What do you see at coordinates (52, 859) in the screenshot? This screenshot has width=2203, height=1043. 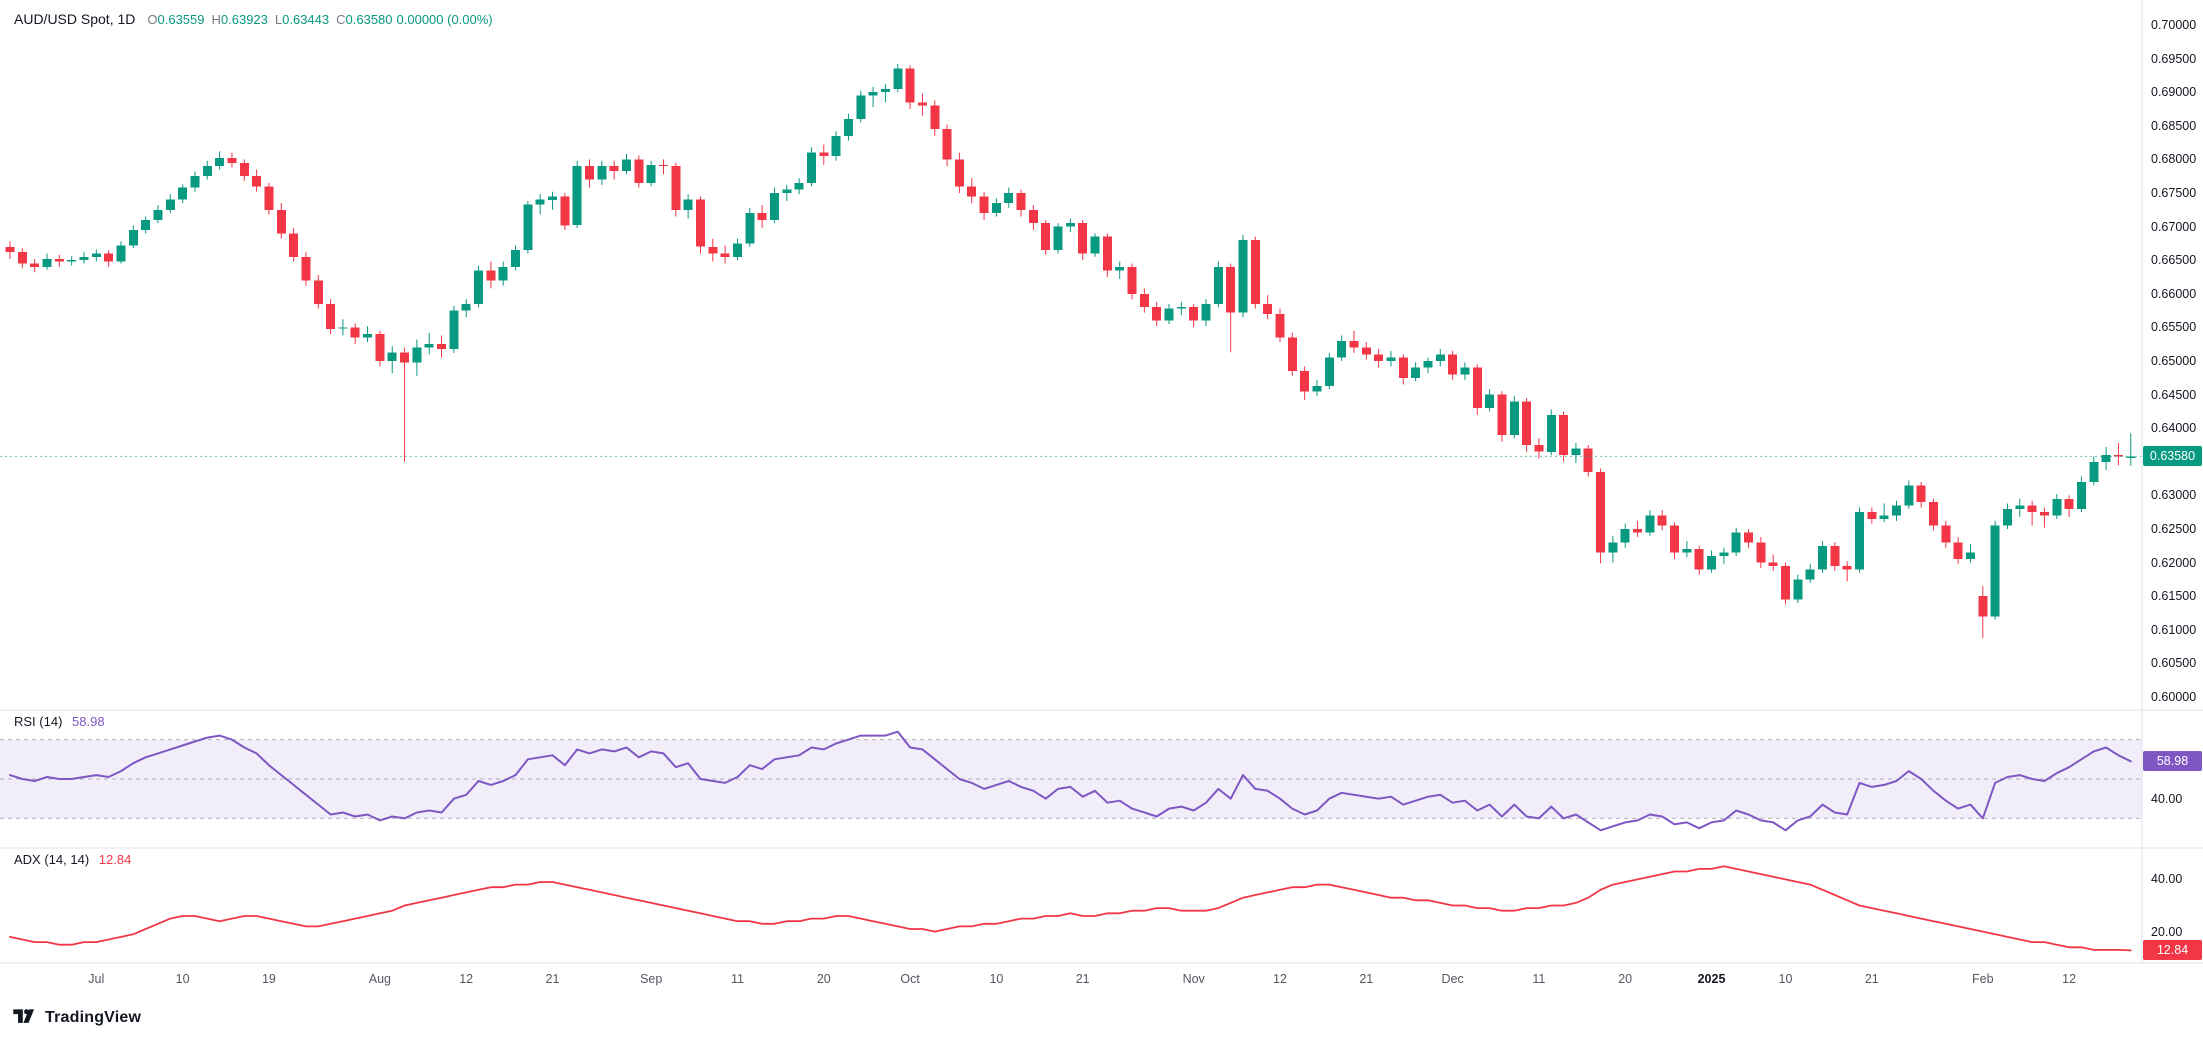 I see `adx-title: ADX (14, 14)` at bounding box center [52, 859].